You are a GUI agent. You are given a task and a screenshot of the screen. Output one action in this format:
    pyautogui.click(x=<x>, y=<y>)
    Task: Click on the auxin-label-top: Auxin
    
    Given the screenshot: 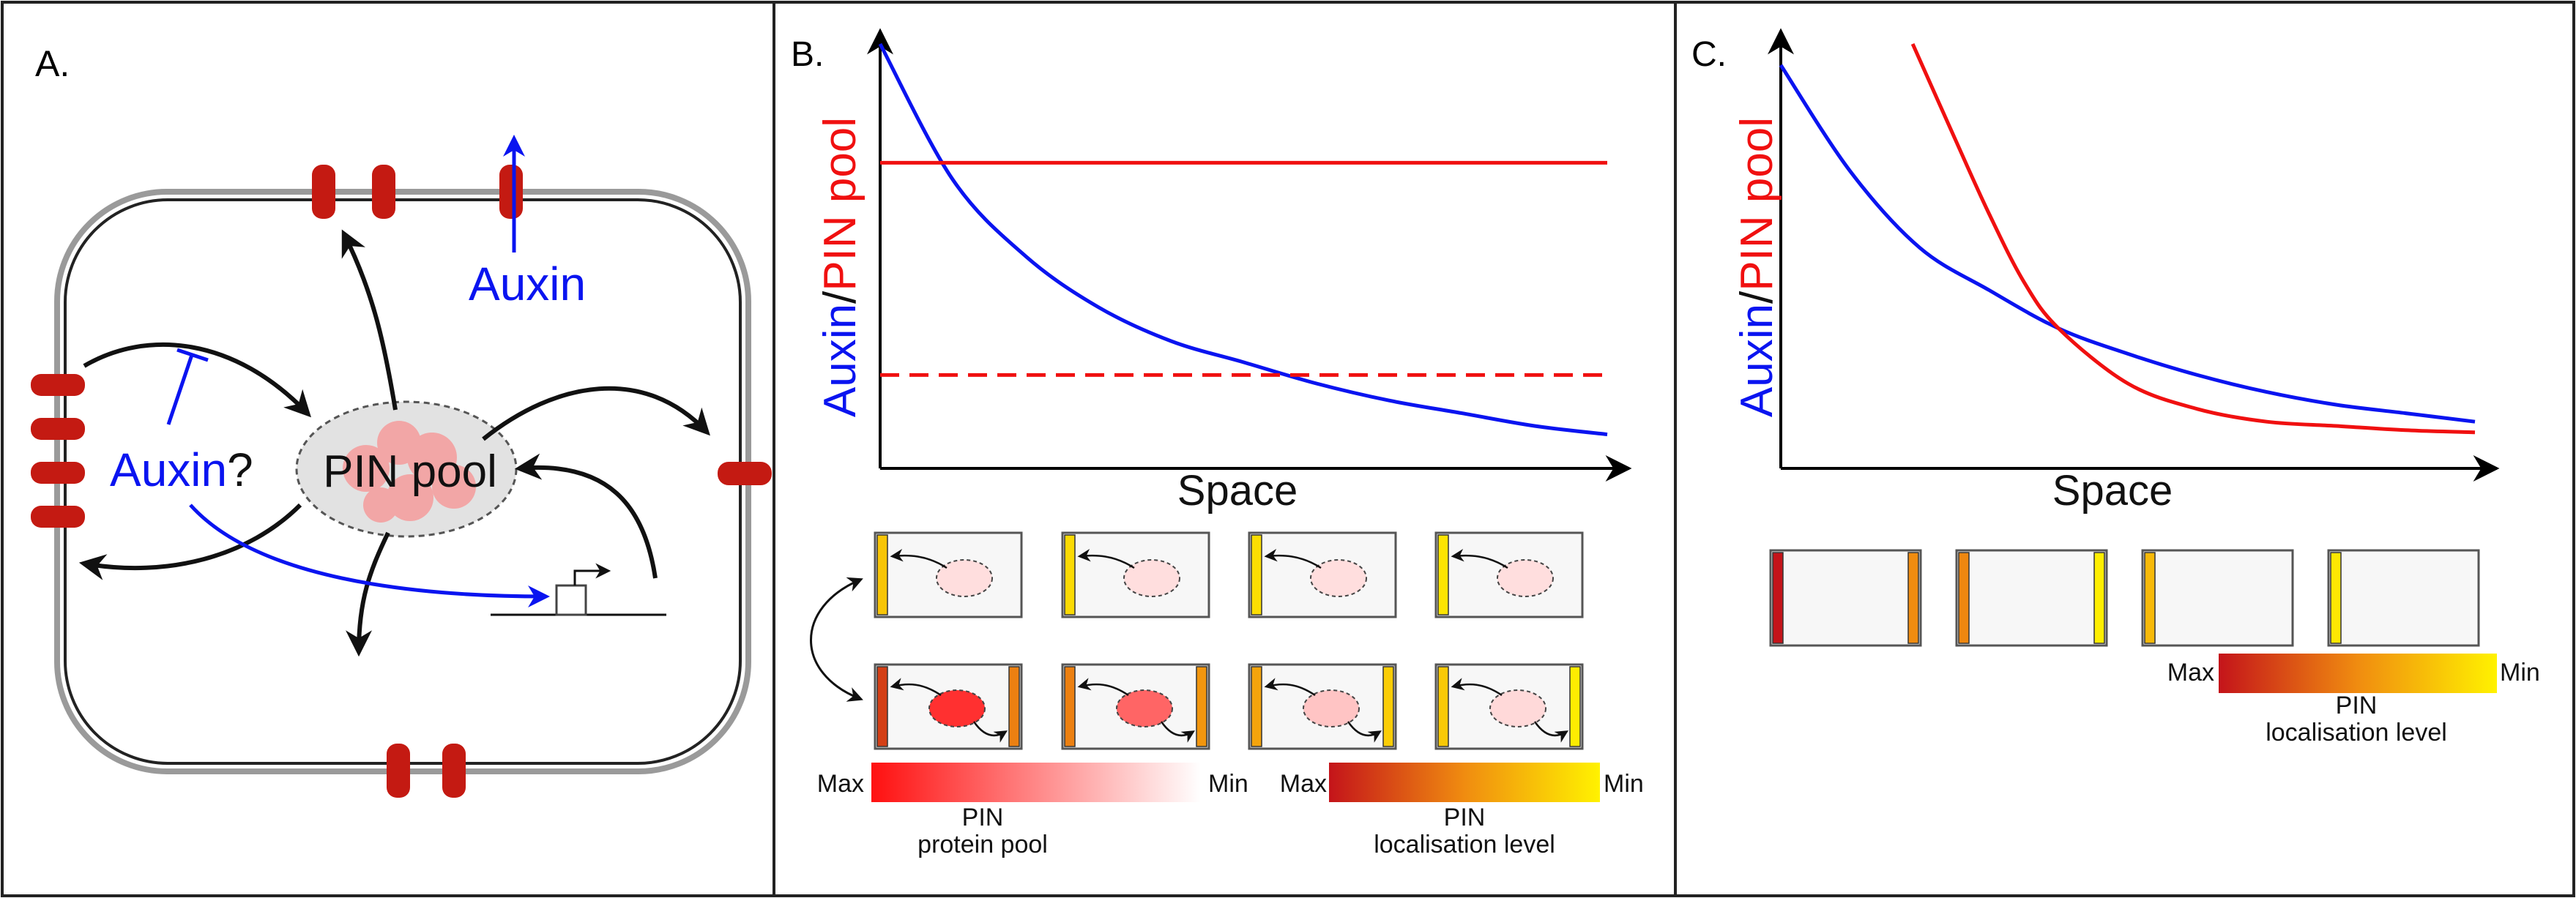 What is the action you would take?
    pyautogui.click(x=527, y=284)
    